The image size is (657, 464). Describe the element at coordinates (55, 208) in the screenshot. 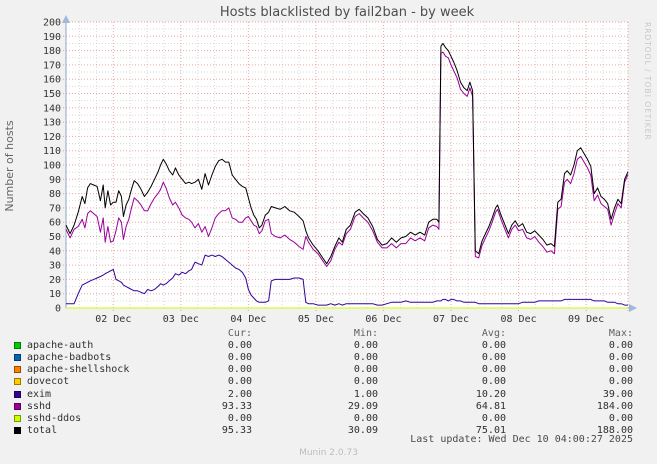

I see `y-tick-label: 70` at that location.